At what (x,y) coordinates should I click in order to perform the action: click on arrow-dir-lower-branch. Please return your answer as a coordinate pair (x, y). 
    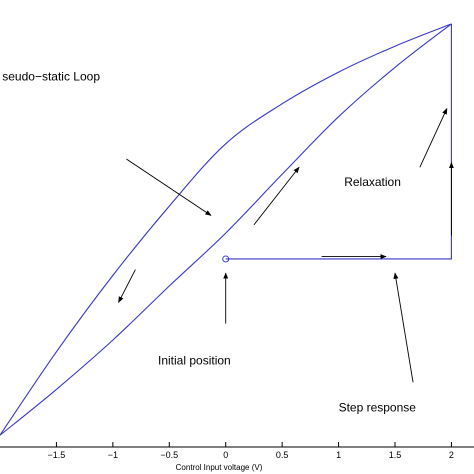
    Looking at the image, I should click on (127, 286).